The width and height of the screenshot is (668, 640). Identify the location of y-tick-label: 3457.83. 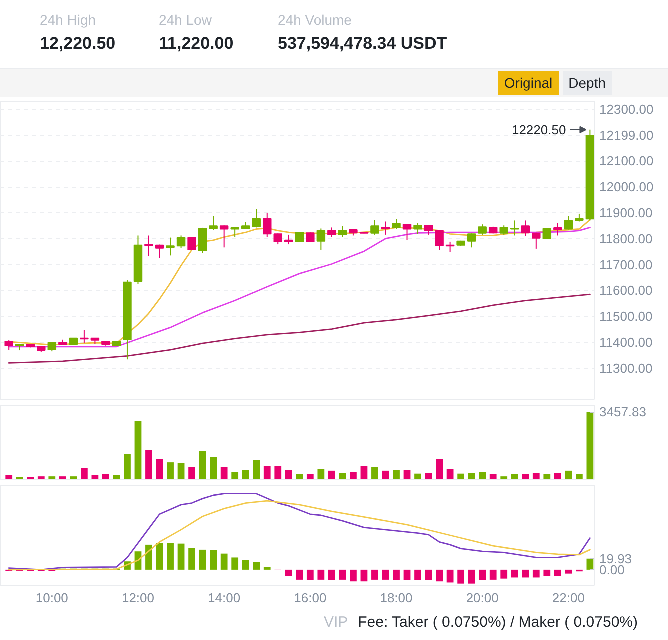
(623, 412).